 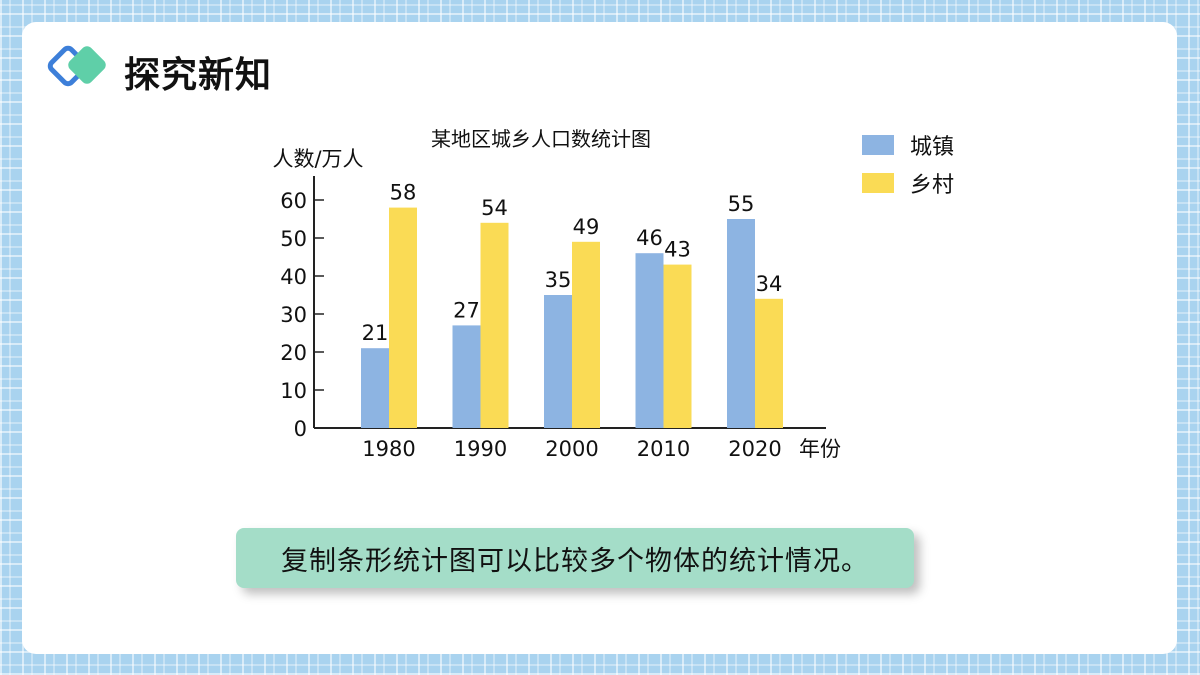 I want to click on diamond-logo-icon, so click(x=76, y=66).